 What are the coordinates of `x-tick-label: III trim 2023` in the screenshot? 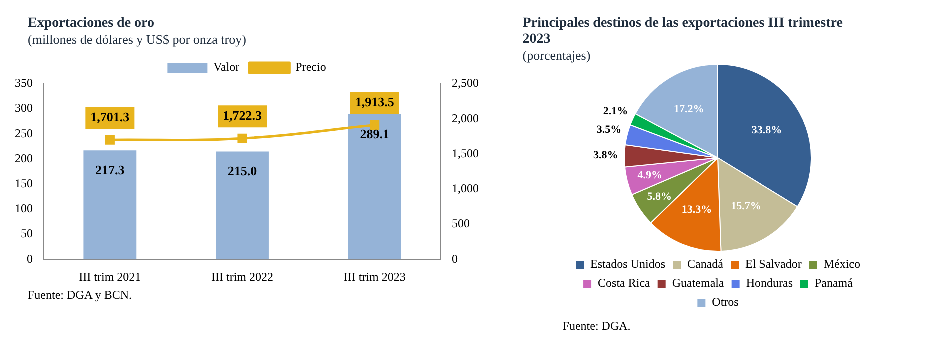 It's located at (375, 277).